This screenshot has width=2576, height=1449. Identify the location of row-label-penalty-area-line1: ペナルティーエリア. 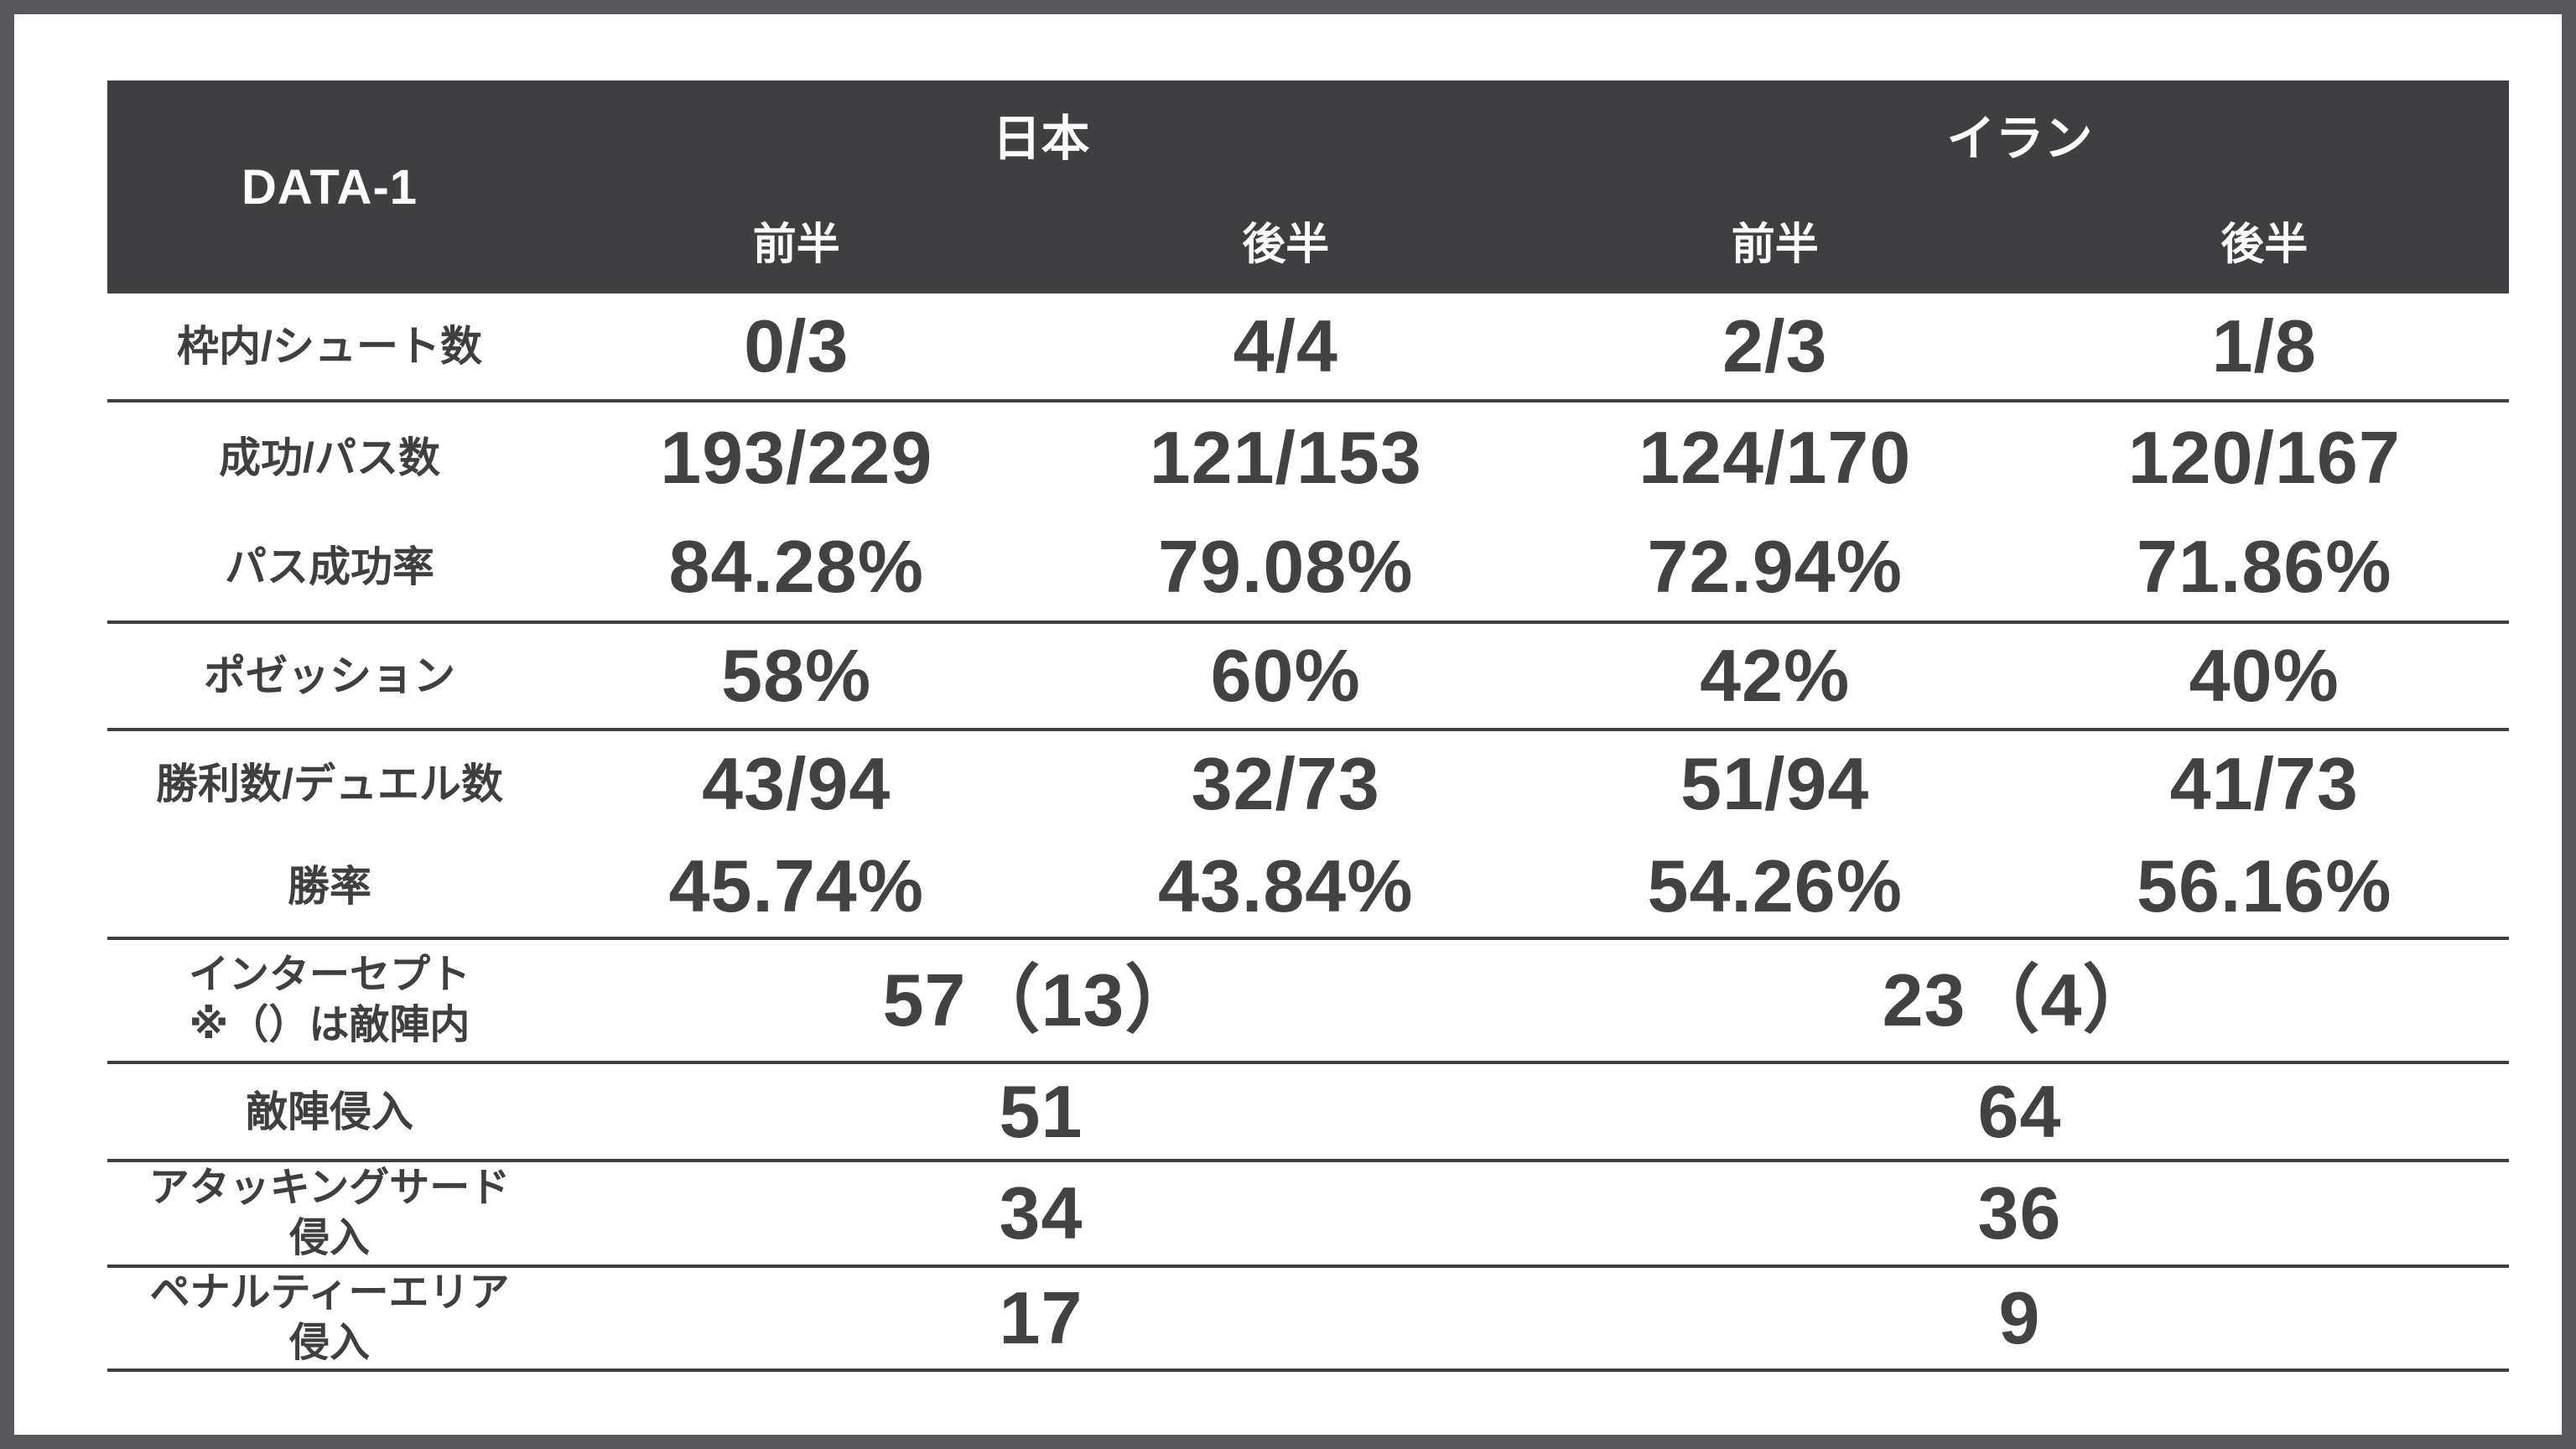
(329, 1292).